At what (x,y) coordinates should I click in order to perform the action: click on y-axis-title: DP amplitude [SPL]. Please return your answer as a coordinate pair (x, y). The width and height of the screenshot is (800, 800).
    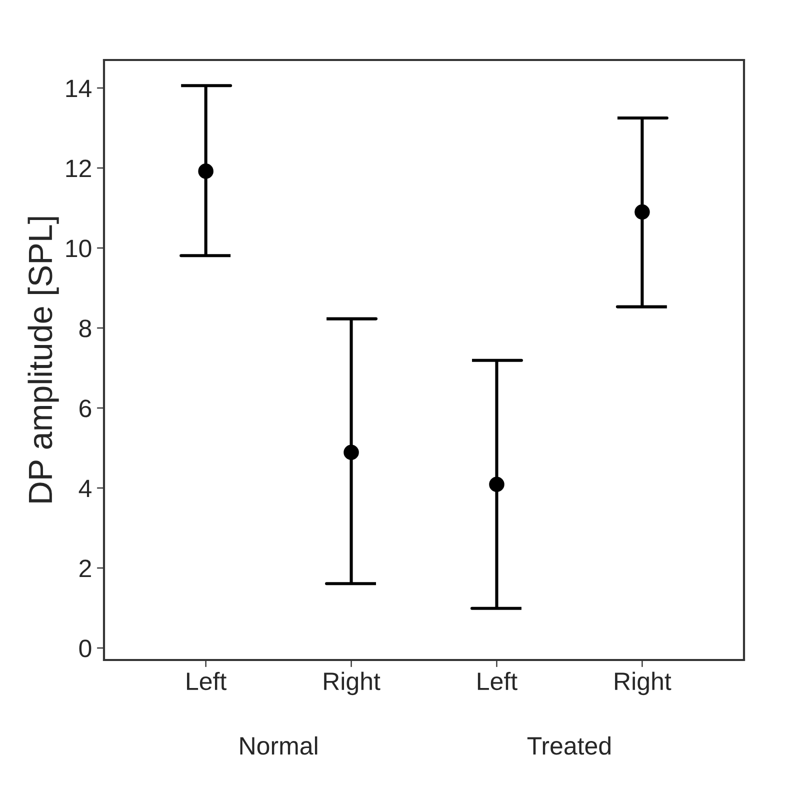
    Looking at the image, I should click on (43, 359).